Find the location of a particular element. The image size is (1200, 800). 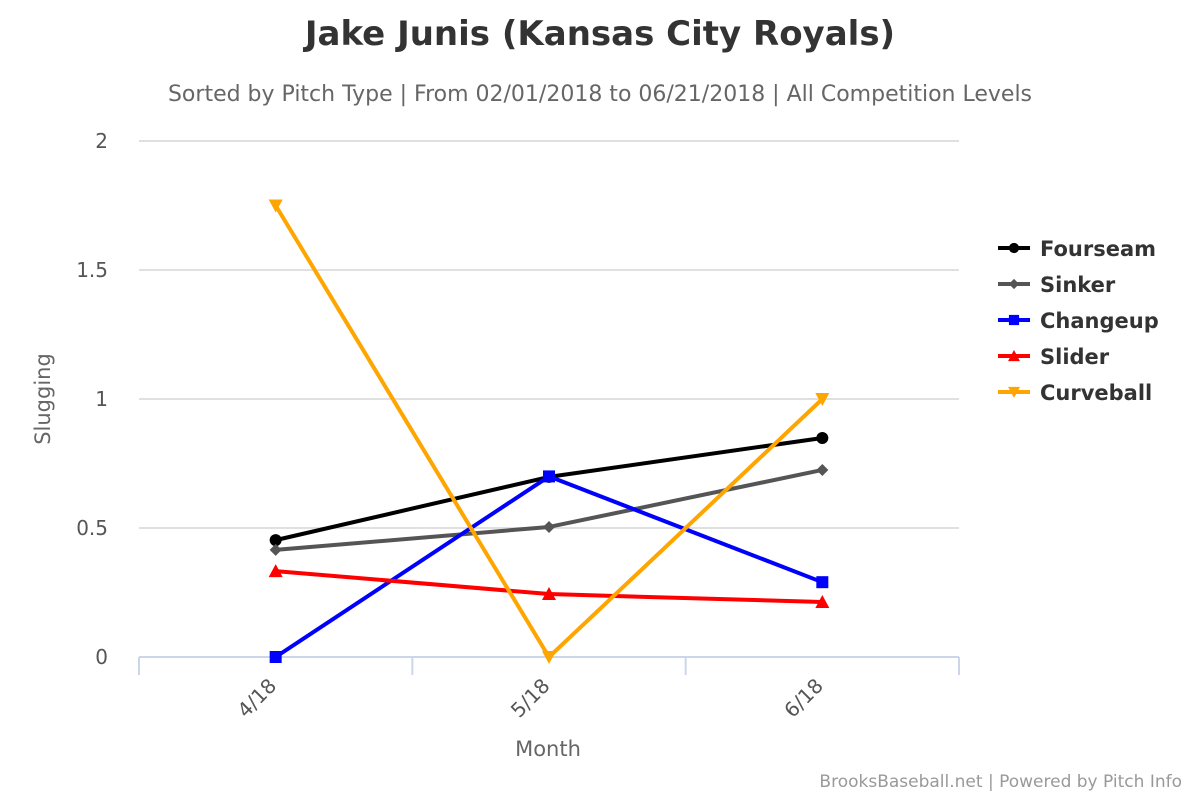

x-axis: 4/18 5/18 6/18 is located at coordinates (549, 689).